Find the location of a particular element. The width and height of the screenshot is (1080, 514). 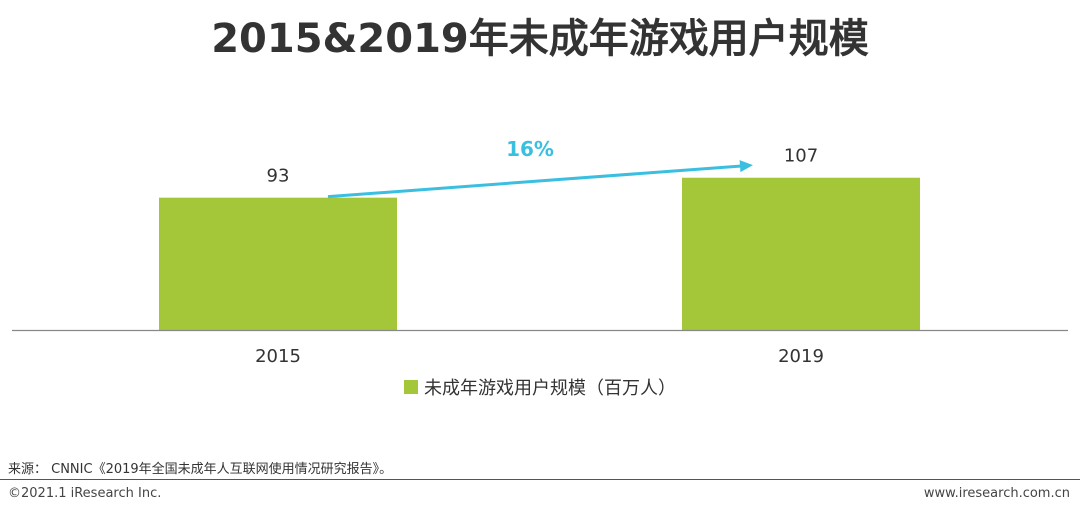

legend-swatch is located at coordinates (411, 387).